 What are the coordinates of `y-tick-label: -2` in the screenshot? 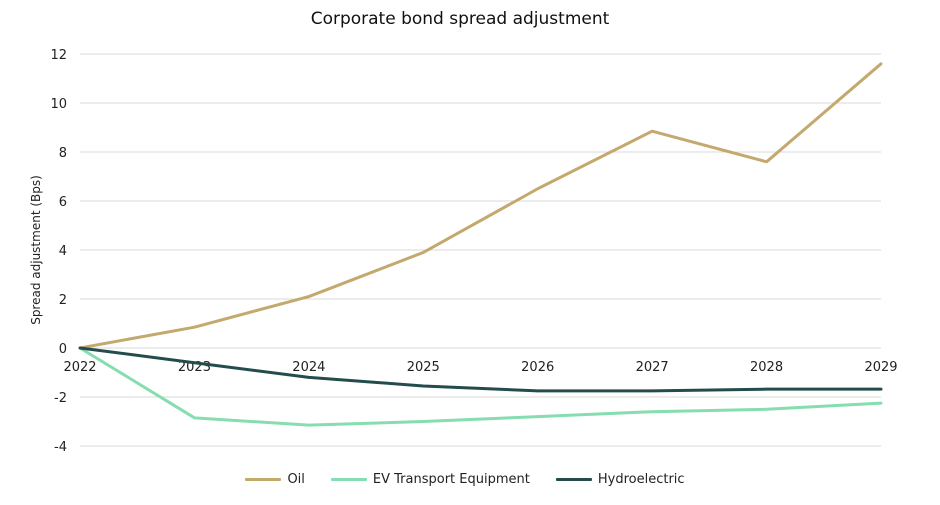 It's located at (60, 398).